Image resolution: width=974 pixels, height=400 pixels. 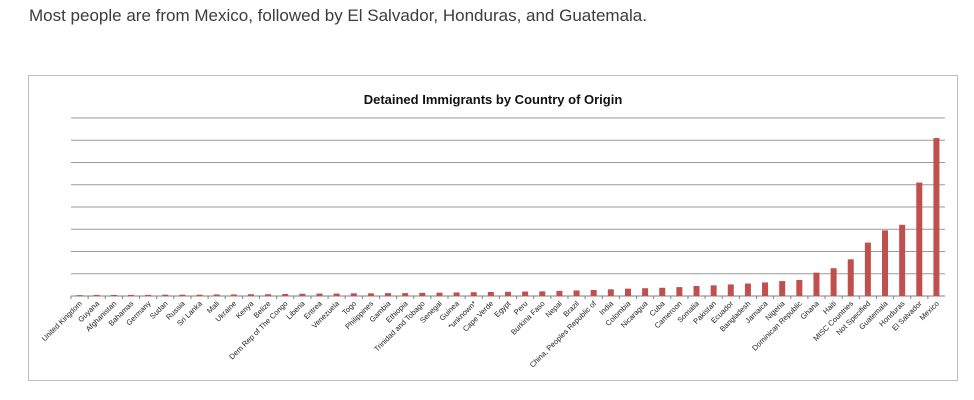 I want to click on x-tick-label: Egypt, so click(x=502, y=308).